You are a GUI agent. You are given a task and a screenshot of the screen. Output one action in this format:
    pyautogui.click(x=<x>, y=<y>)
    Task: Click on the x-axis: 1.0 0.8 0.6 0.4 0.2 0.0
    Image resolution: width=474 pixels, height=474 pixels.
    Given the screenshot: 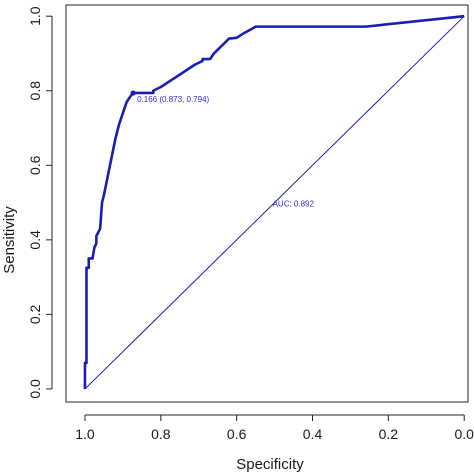 What is the action you would take?
    pyautogui.click(x=274, y=428)
    